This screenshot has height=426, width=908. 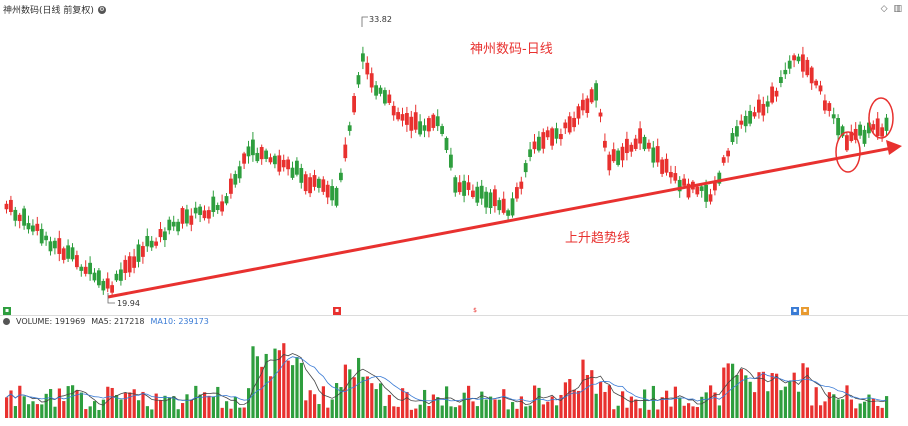 What do you see at coordinates (475, 310) in the screenshot?
I see `event-marker-icon: $` at bounding box center [475, 310].